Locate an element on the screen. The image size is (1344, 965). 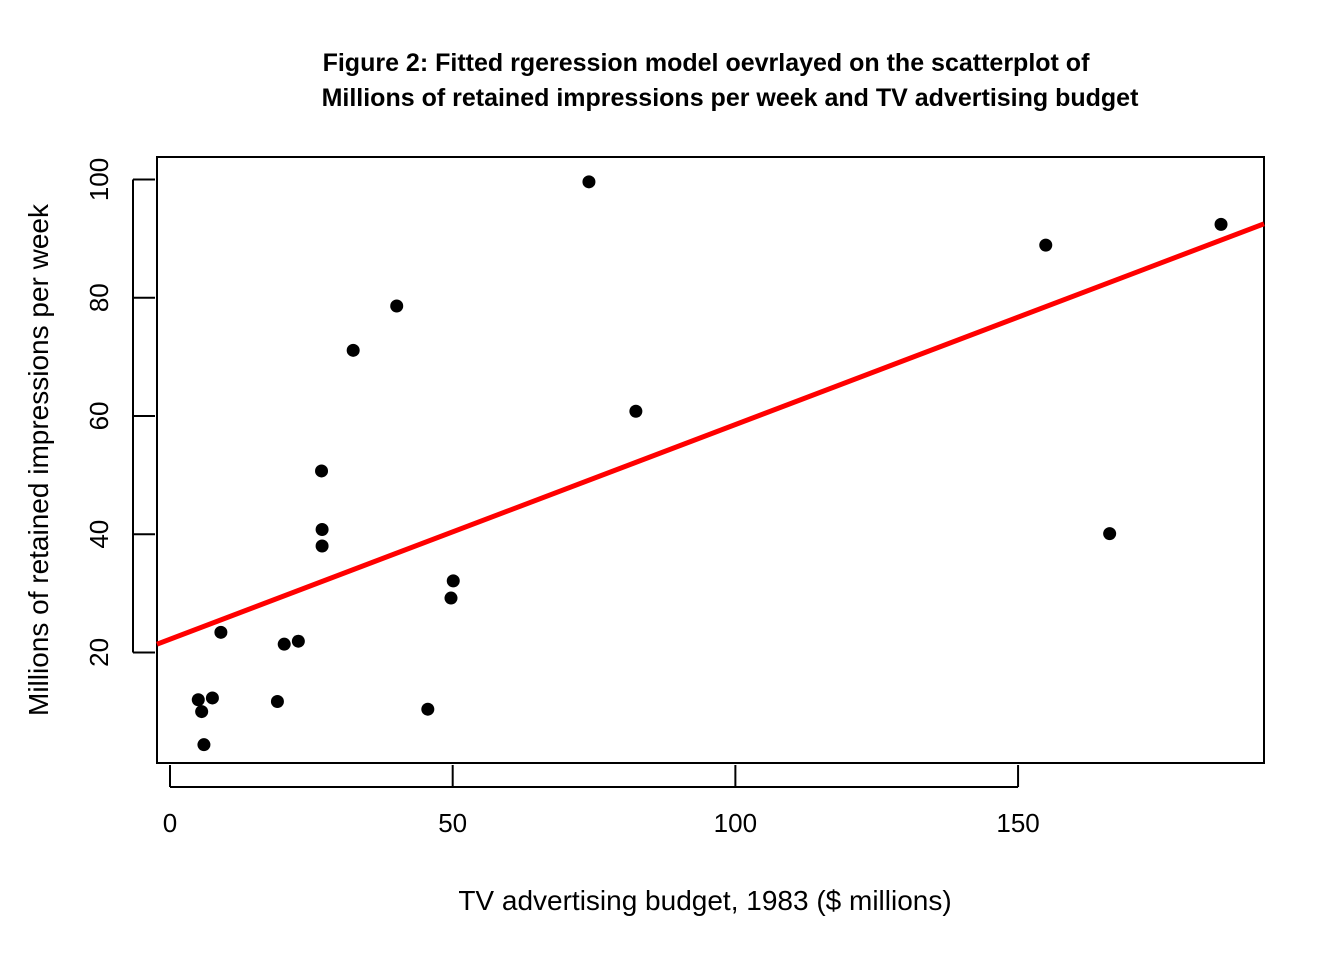
y-tick-label: 100 is located at coordinates (99, 179).